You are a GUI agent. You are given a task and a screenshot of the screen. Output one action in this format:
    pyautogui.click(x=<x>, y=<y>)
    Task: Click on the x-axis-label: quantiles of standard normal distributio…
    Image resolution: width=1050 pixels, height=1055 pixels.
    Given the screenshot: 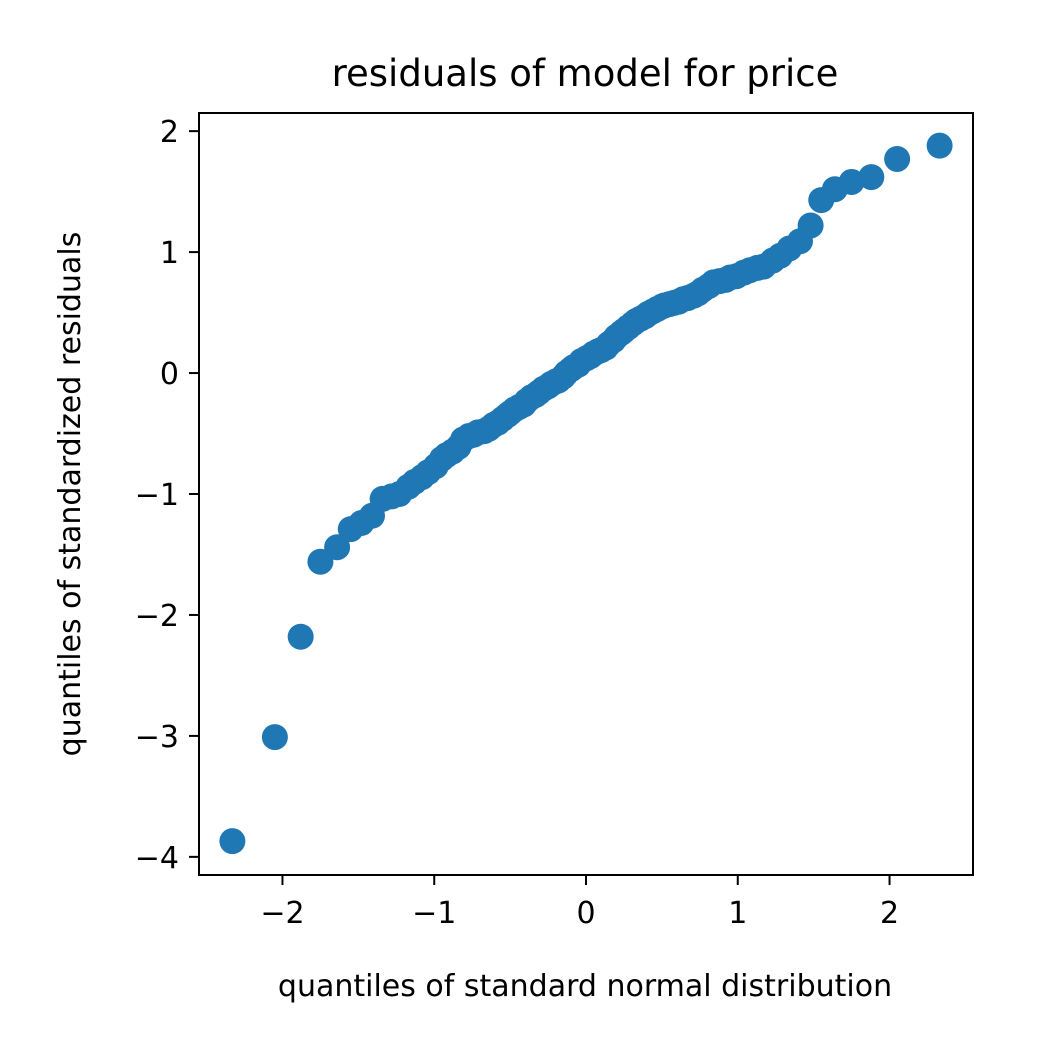 What is the action you would take?
    pyautogui.click(x=585, y=986)
    